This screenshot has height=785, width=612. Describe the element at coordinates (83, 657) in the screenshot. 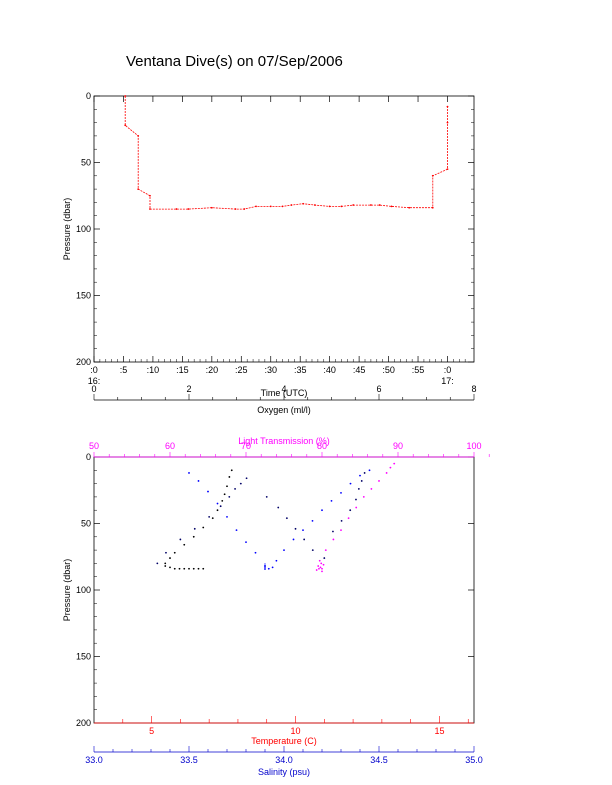

I see `y-tick-label: 150` at that location.